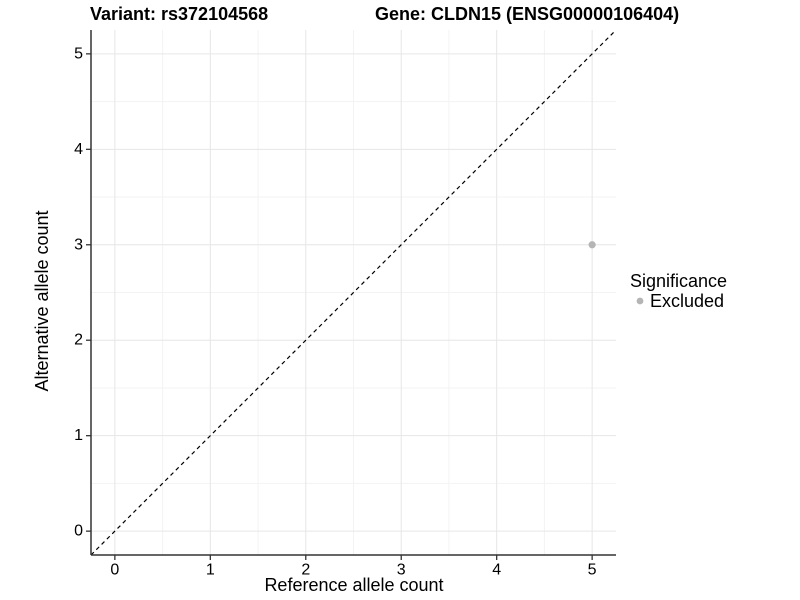 This screenshot has height=600, width=800. Describe the element at coordinates (114, 569) in the screenshot. I see `x-tick-label: 0` at that location.